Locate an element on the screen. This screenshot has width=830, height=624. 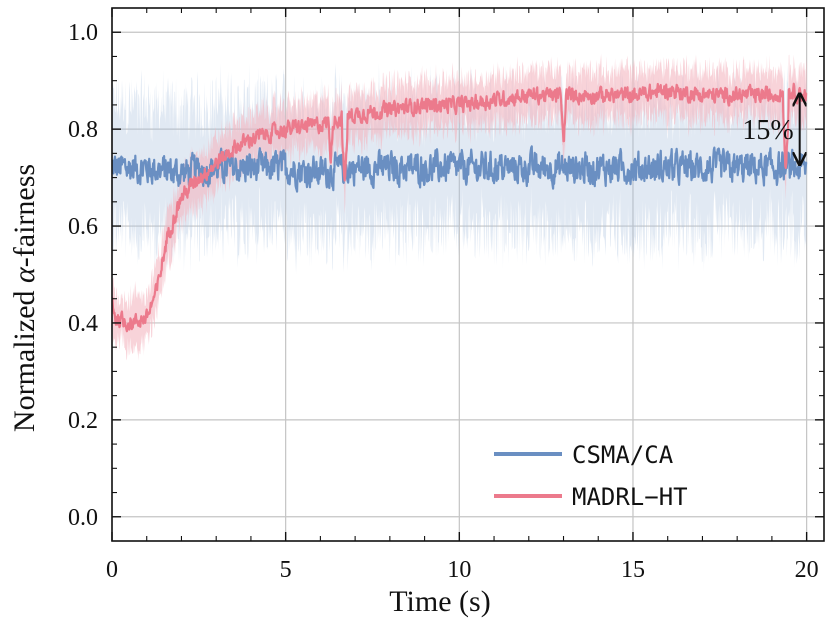
y-tick-label: 0.4 is located at coordinates (83, 324).